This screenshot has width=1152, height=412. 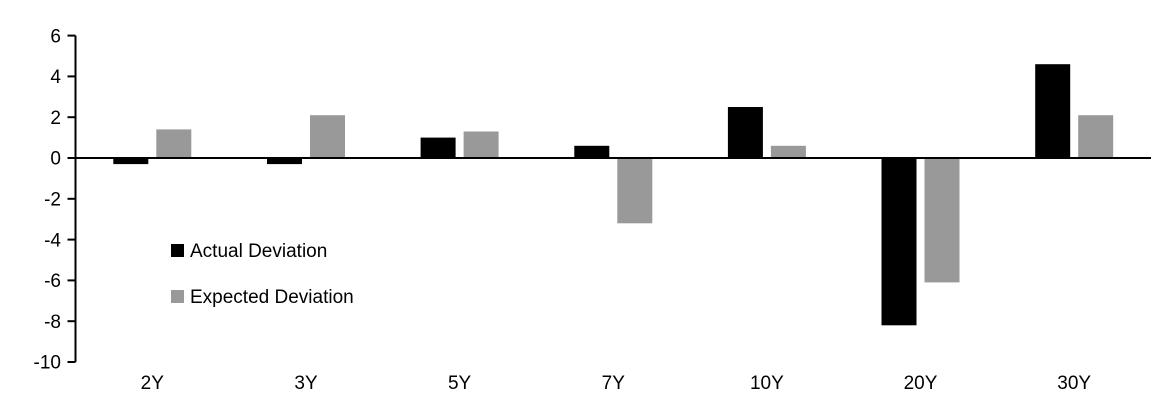 What do you see at coordinates (284, 161) in the screenshot?
I see `bar-actual-3Y` at bounding box center [284, 161].